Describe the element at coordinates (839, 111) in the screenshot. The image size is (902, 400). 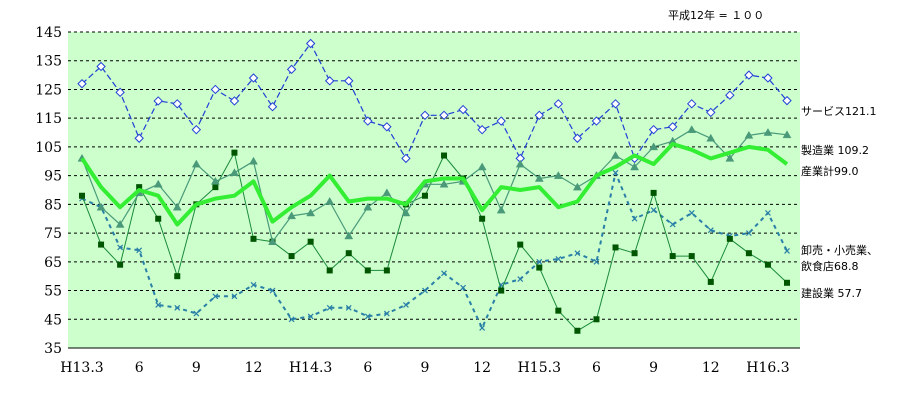
I see `series-label-services: サービス121.1` at that location.